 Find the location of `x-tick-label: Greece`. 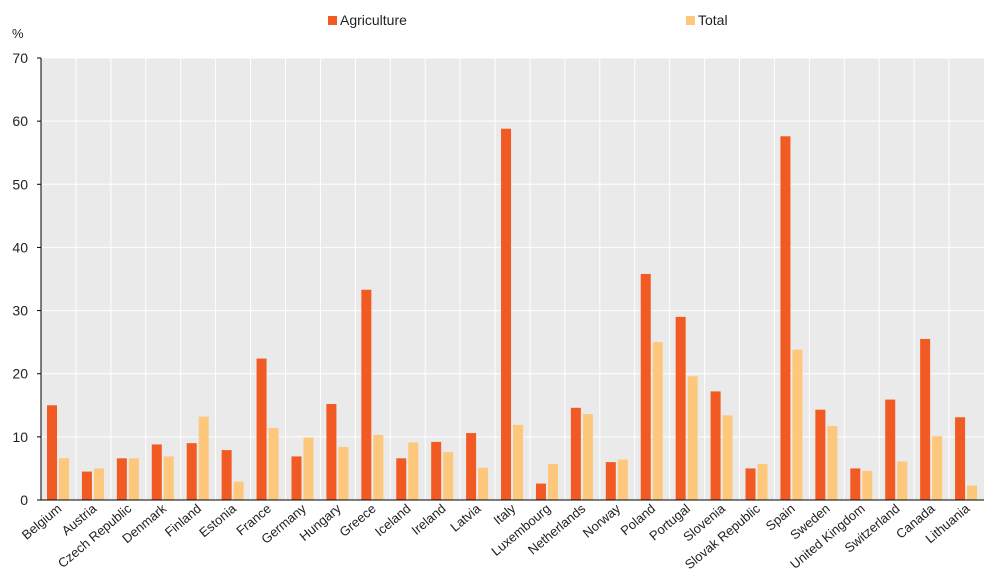

x-tick-label: Greece is located at coordinates (357, 520).